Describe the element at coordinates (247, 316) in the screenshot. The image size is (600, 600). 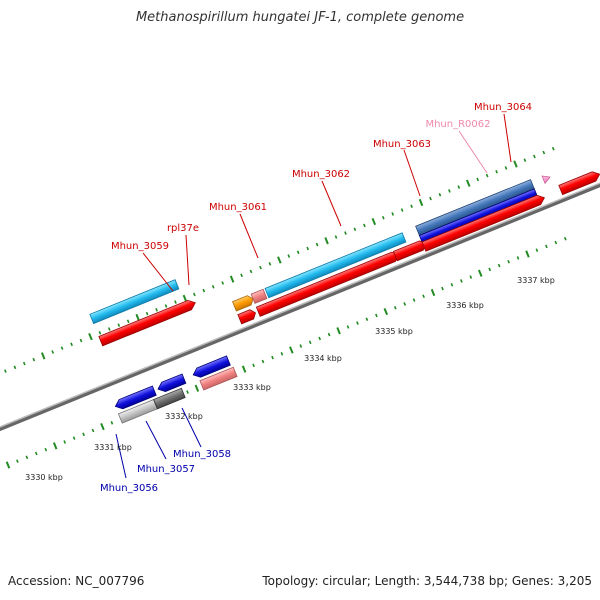
I see `gene-mhun-3059-red` at that location.